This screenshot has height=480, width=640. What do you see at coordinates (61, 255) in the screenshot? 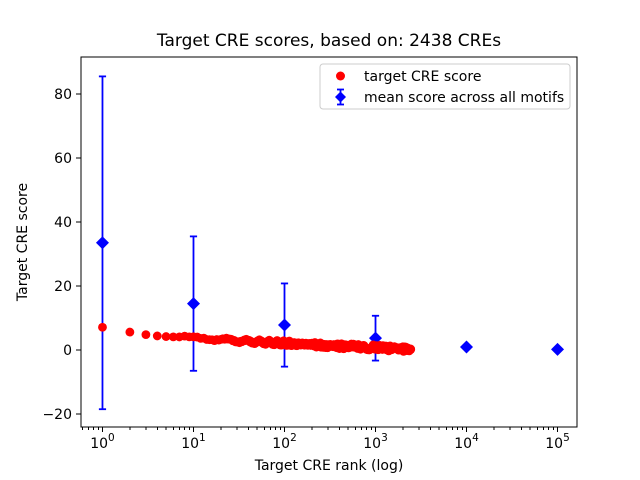
I see `y-axis-ticks: −20 0 20 40 60 80` at bounding box center [61, 255].